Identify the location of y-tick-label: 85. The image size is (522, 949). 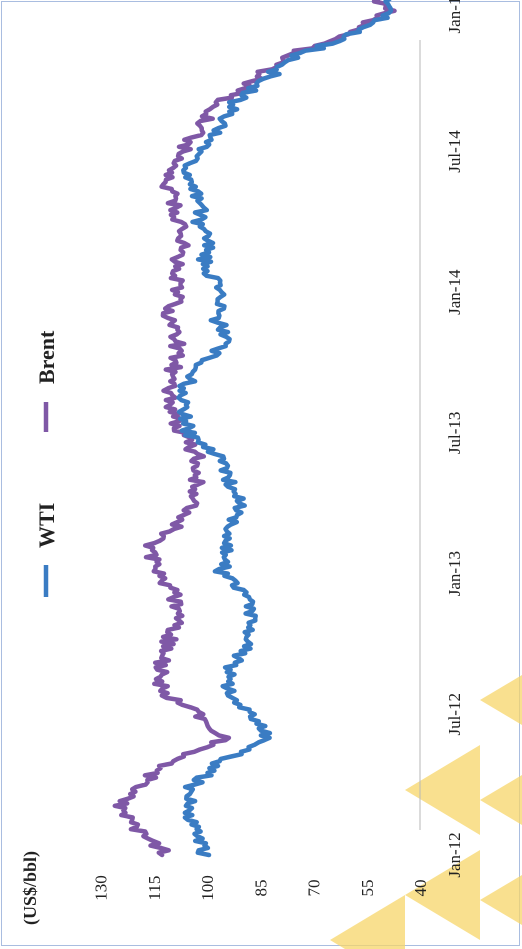
(260, 888).